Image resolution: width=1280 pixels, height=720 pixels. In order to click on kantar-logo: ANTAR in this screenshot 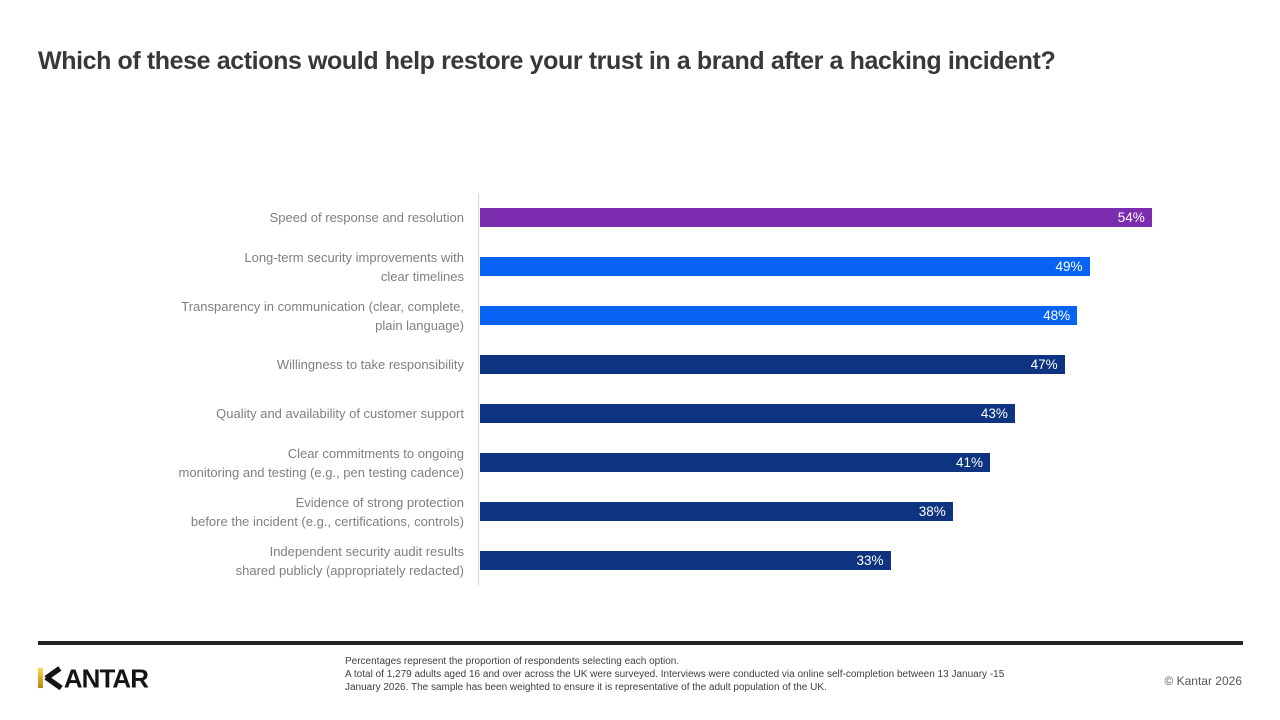, I will do `click(96, 678)`.